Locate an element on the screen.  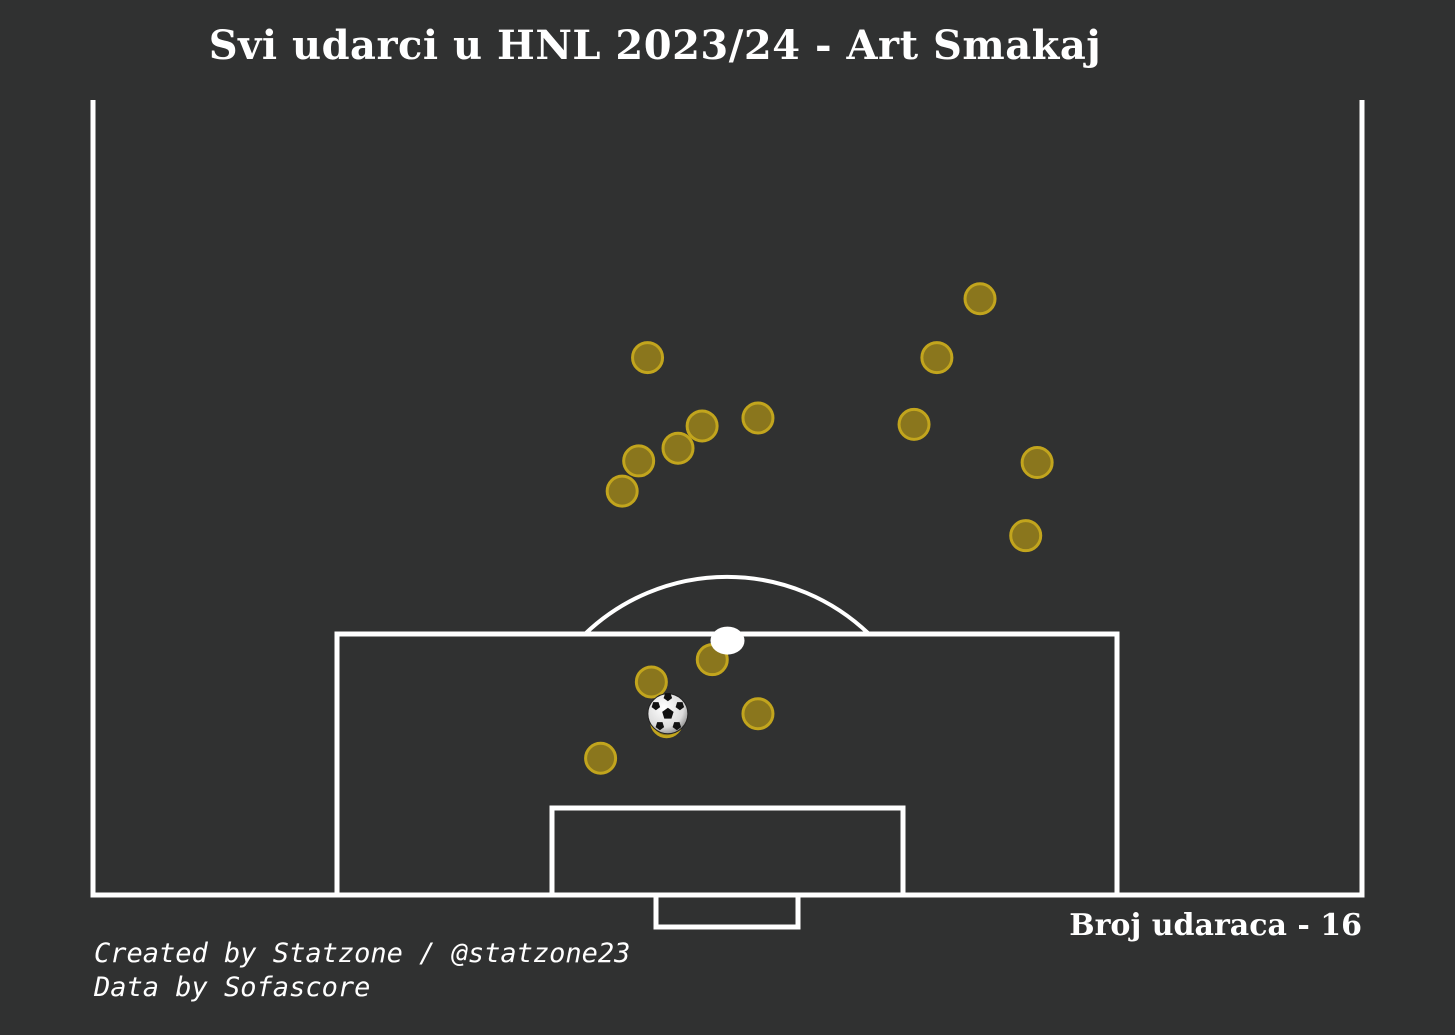
penalty-area is located at coordinates (727, 763).